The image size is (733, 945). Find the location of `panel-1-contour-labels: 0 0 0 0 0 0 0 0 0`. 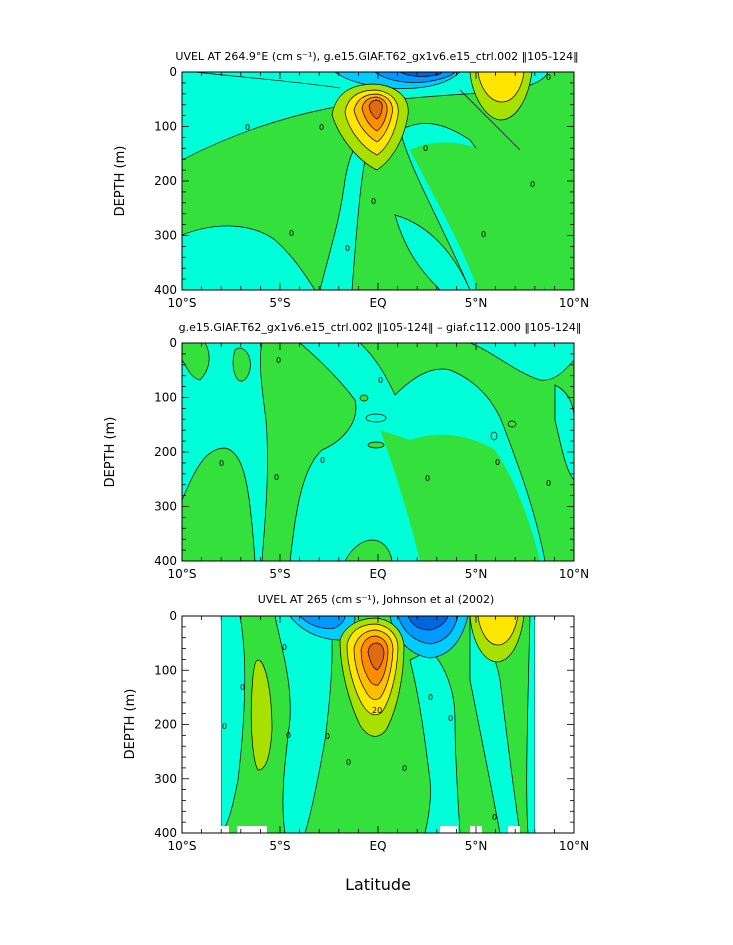

panel-1-contour-labels: 0 0 0 0 0 0 0 0 0 is located at coordinates (398, 163).